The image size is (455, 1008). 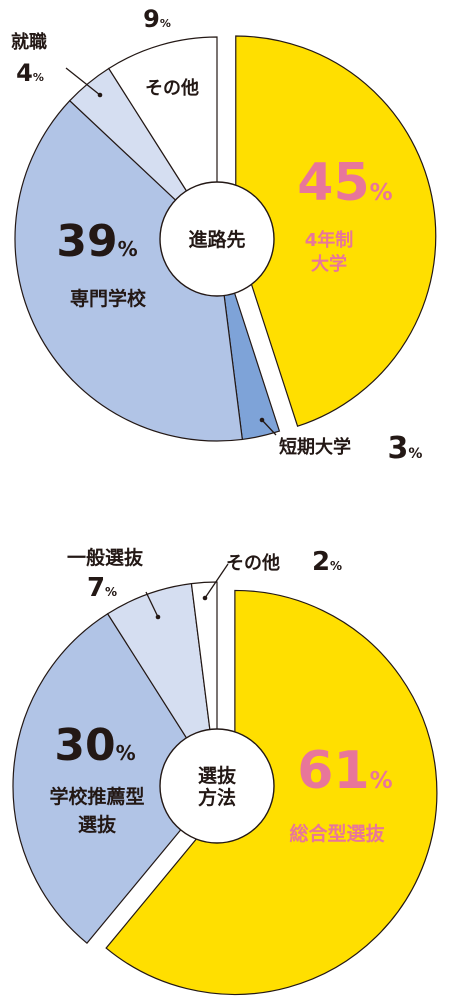 I want to click on label-comprehensive-name: 総合型選抜, so click(x=337, y=833).